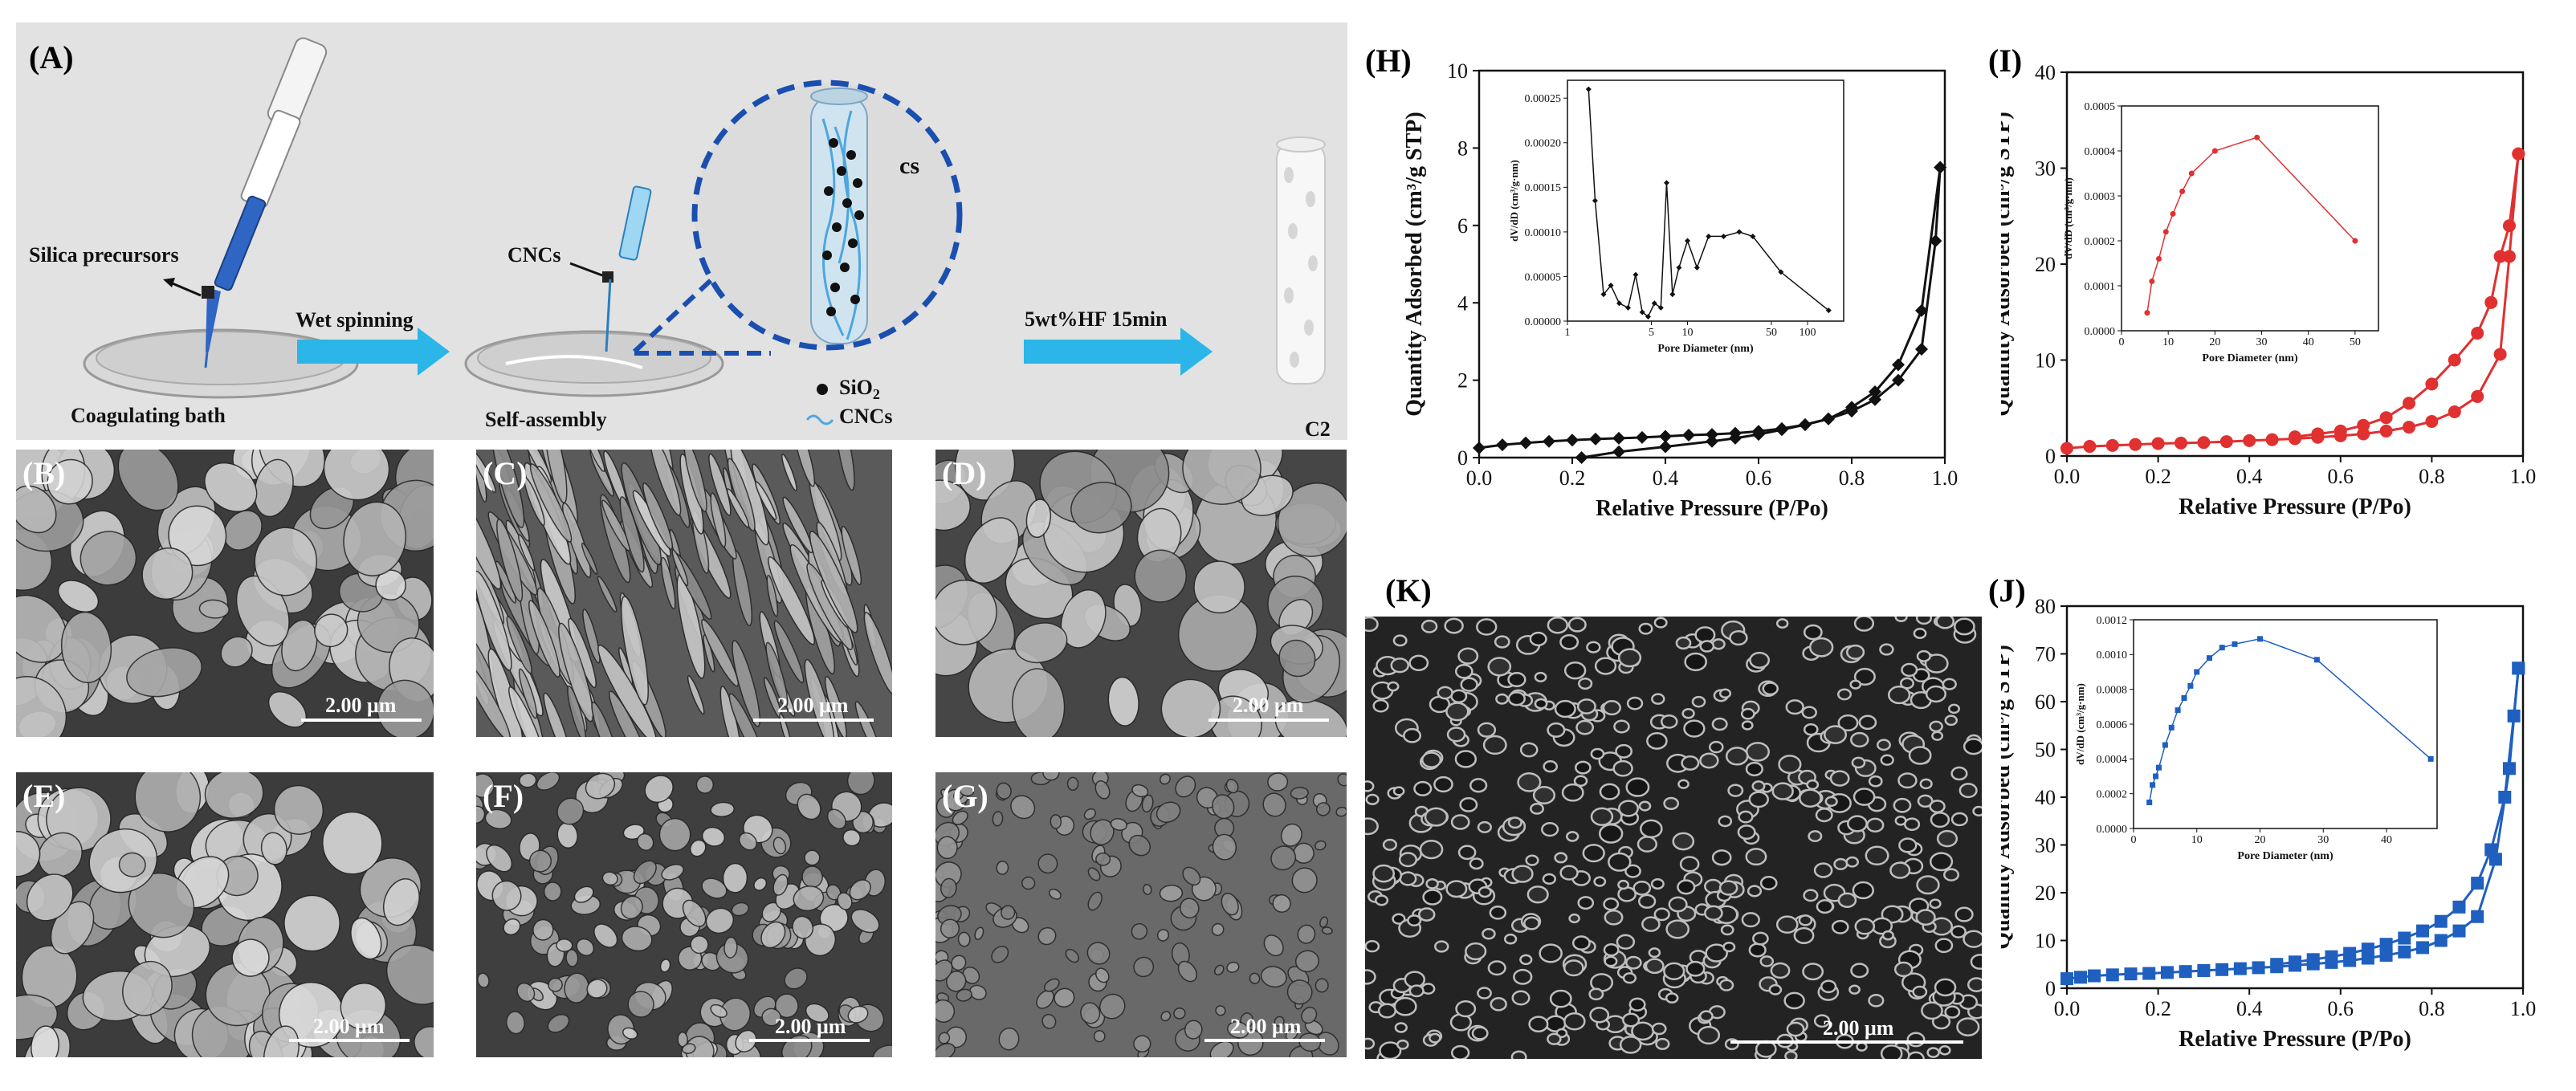 Image resolution: width=2576 pixels, height=1091 pixels. What do you see at coordinates (1705, 349) in the screenshot?
I see `inset-x-axis-label: Pore Diameter (nm)` at bounding box center [1705, 349].